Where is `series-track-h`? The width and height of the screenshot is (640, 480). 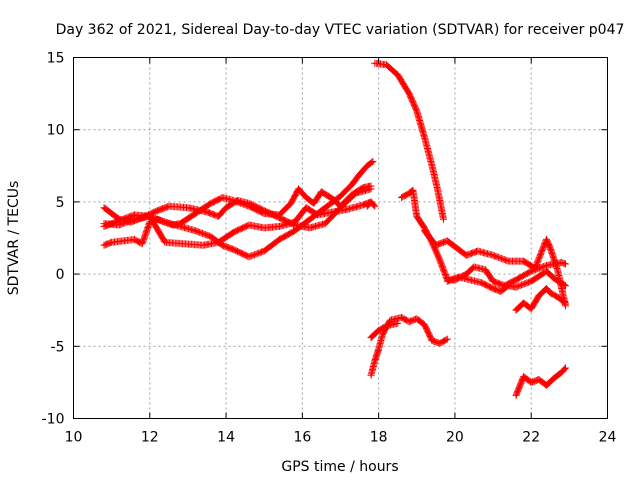
series-track-h is located at coordinates (506, 281).